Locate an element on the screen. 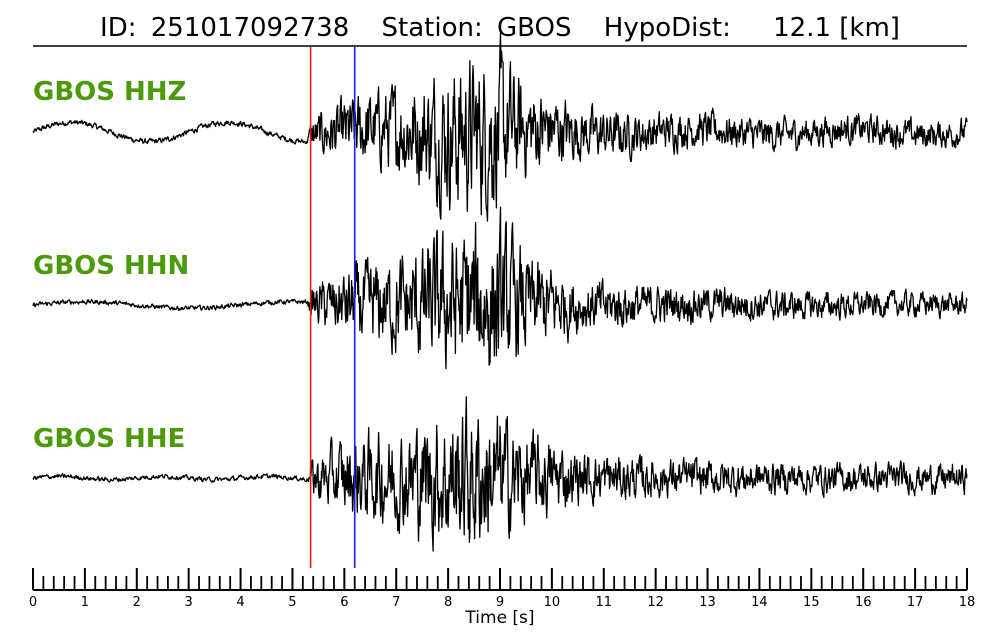  x-tick-label: 4 is located at coordinates (240, 602).